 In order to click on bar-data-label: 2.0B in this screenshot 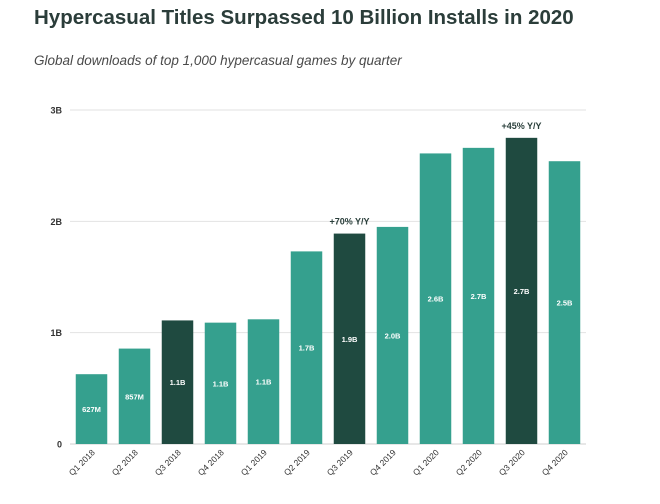, I will do `click(393, 335)`.